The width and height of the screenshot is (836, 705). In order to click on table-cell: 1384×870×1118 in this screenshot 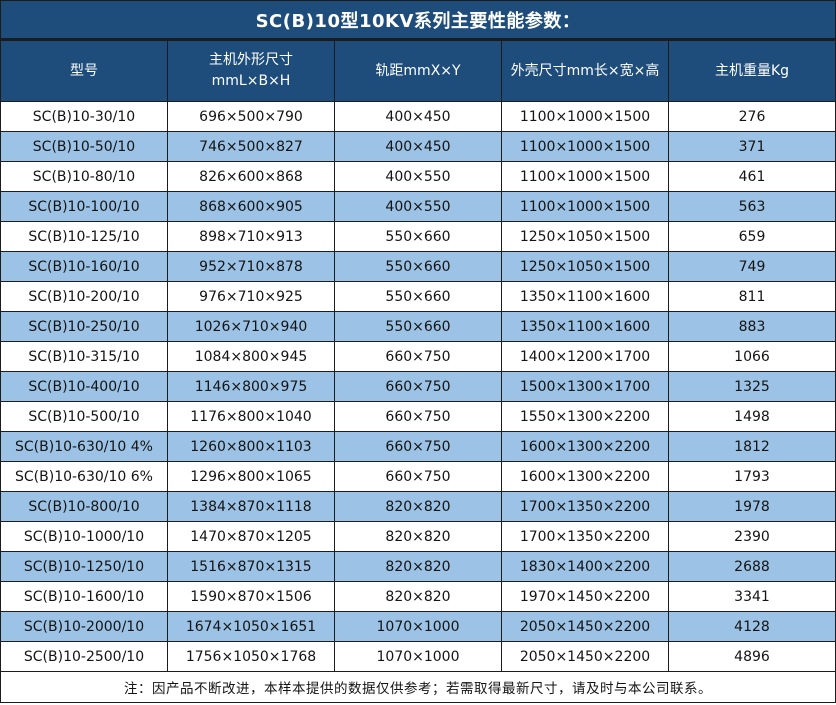, I will do `click(251, 506)`.